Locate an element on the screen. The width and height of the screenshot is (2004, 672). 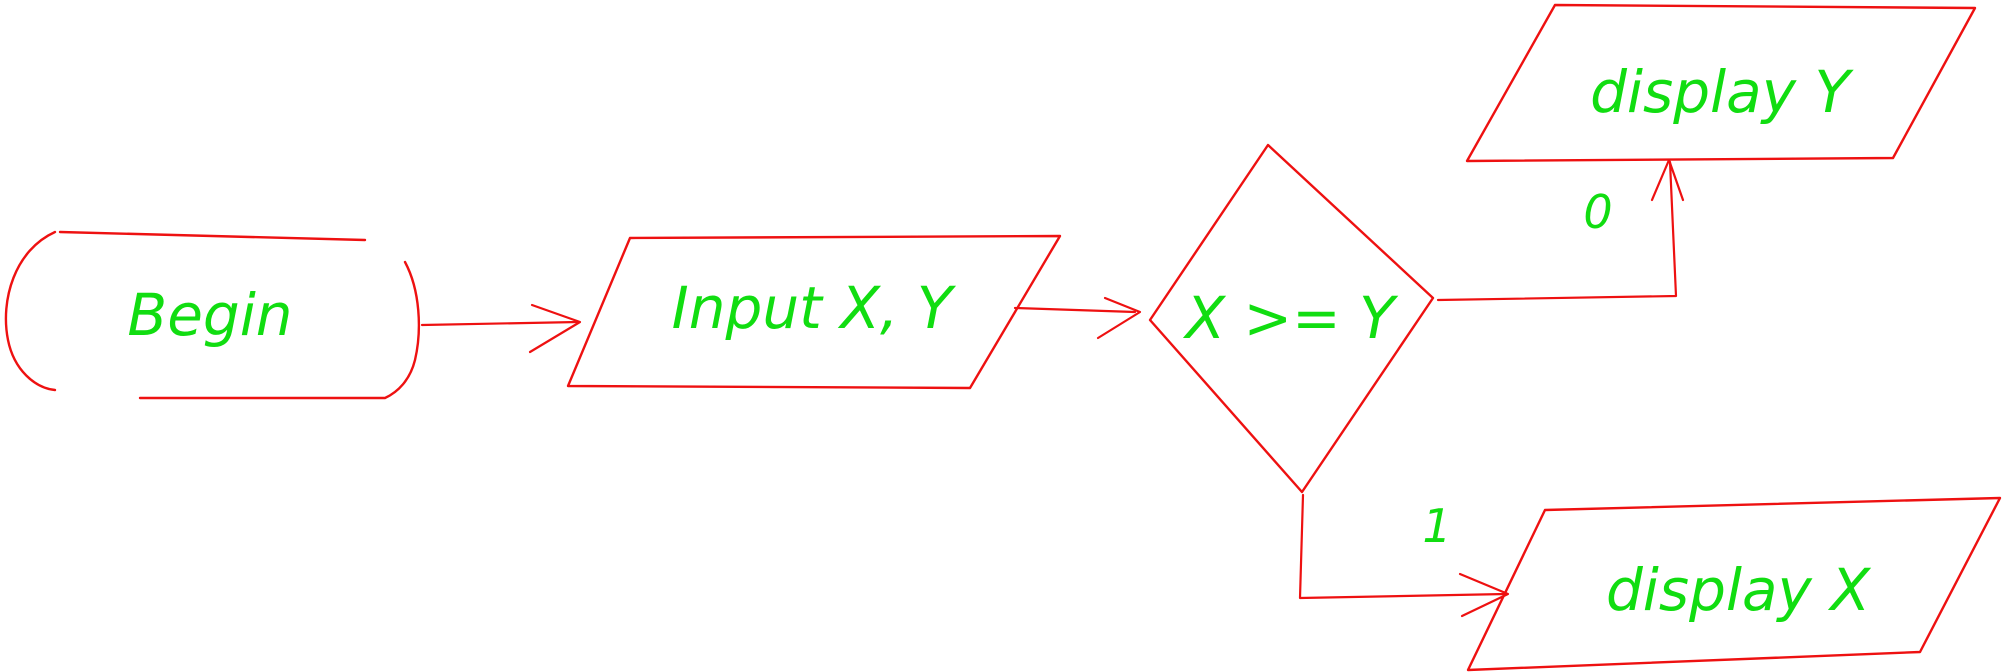
edge-decision-display-y: 0 is located at coordinates (1560, 230).